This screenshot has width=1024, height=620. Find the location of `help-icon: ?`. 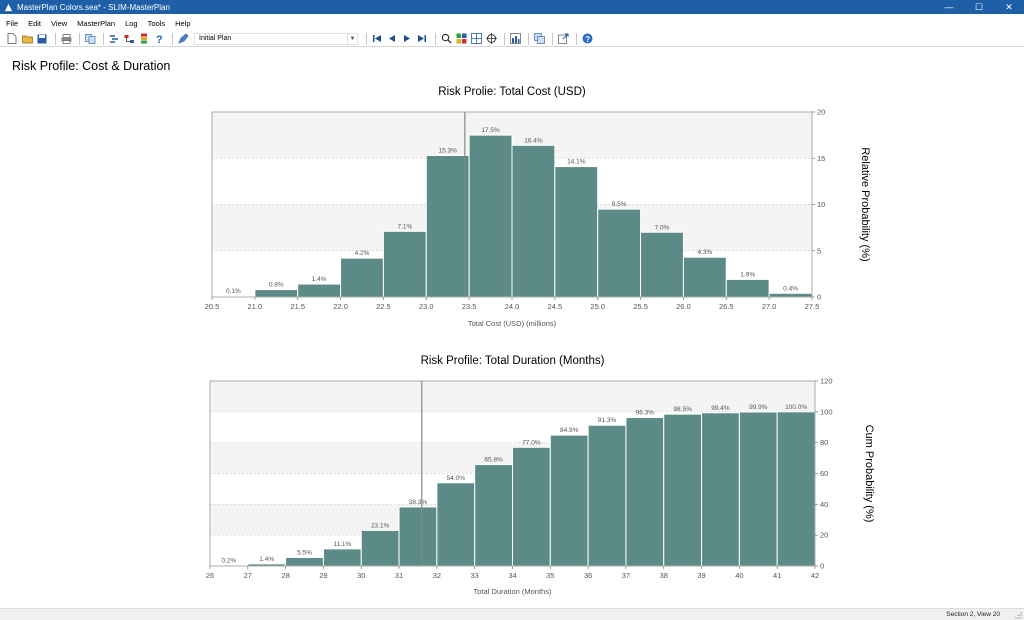

help-icon: ? is located at coordinates (159, 39).